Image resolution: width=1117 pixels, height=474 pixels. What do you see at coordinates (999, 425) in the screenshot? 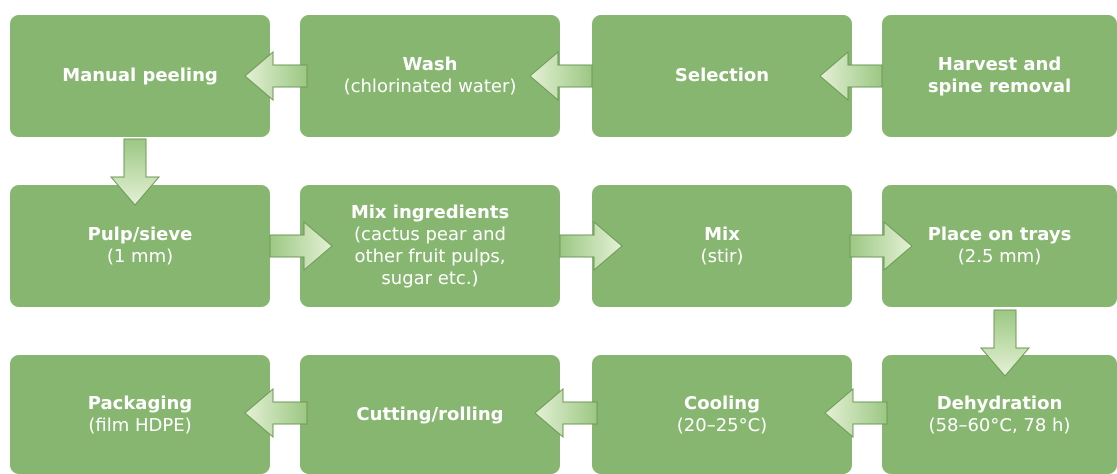
I see `box-detail: (58–60°C, 78 h)` at bounding box center [999, 425].